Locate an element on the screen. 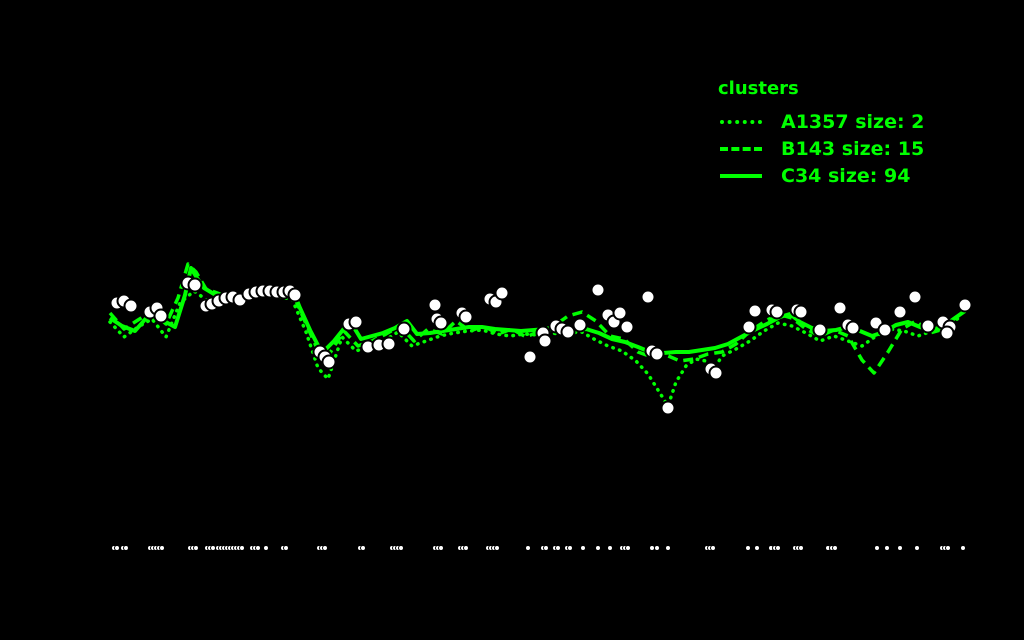 This screenshot has height=640, width=1024. legend-line-sample-dashed is located at coordinates (741, 148).